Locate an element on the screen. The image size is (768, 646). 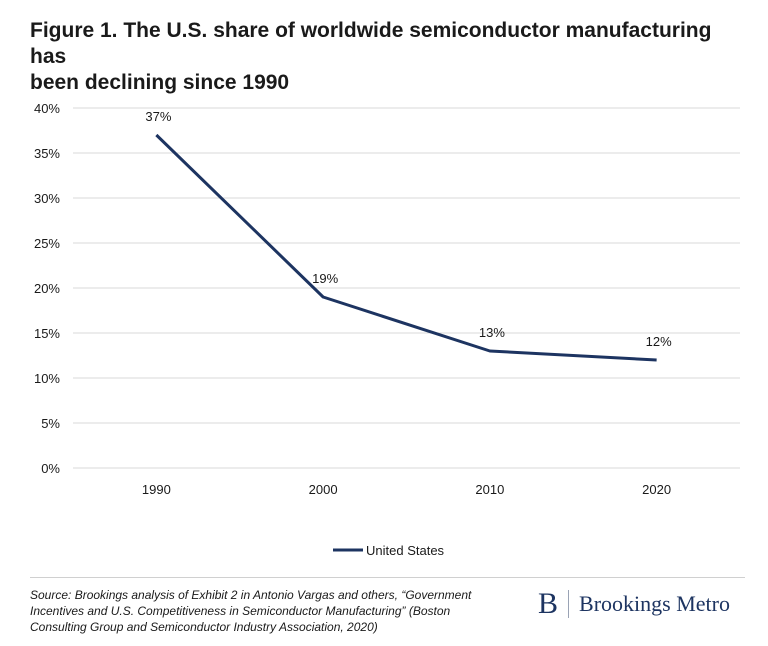
y-tick-label: 10% is located at coordinates (47, 378).